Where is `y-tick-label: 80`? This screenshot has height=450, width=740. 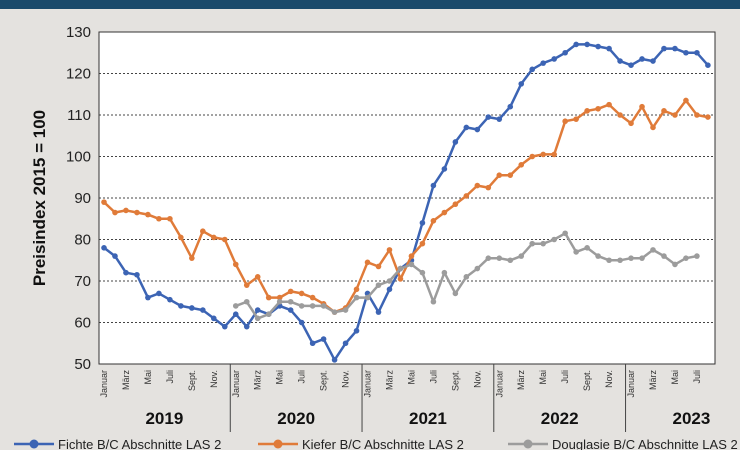 y-tick-label: 80 is located at coordinates (82, 240).